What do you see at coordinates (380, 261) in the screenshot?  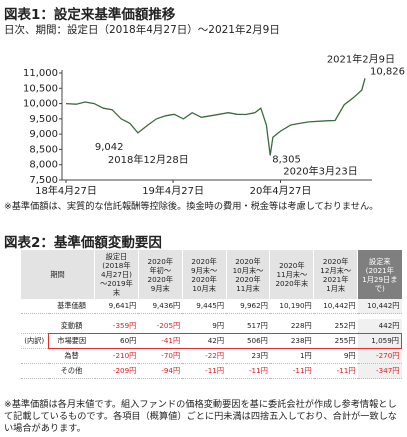 I see `header-line: 設定来` at bounding box center [380, 261].